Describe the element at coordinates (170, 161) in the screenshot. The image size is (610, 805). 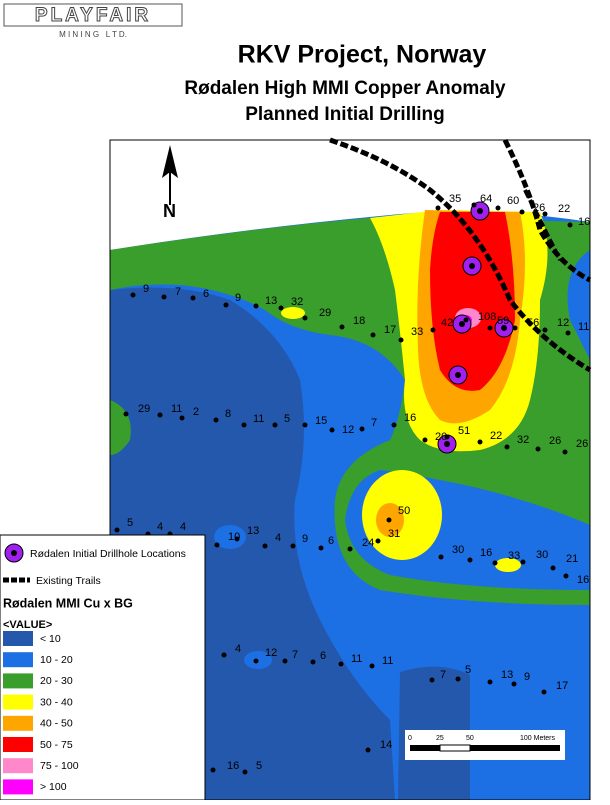
I see `north-arrow` at that location.